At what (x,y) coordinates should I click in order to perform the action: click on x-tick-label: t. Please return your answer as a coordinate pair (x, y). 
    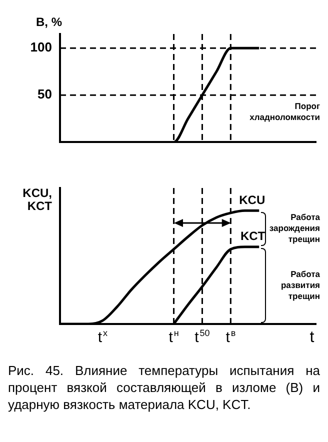
    Looking at the image, I should click on (312, 337).